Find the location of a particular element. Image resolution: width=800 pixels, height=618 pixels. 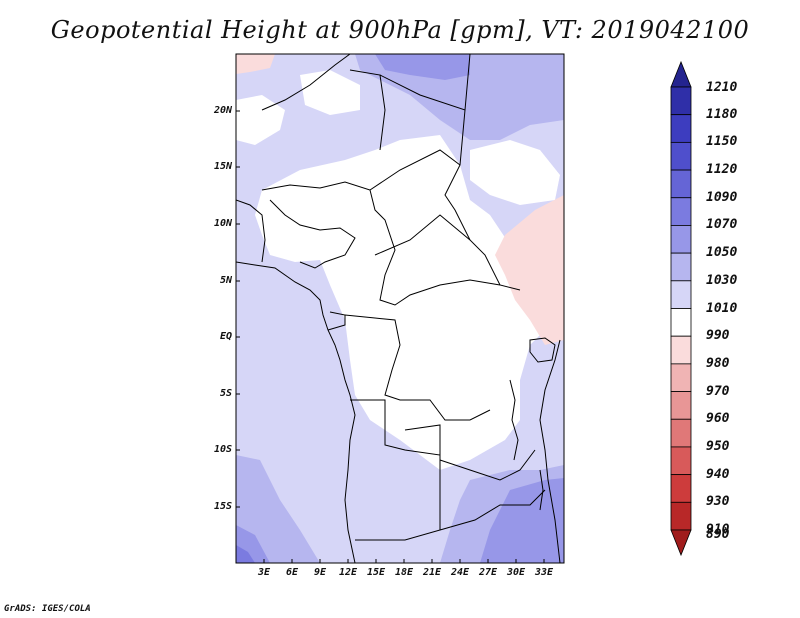

lat-label-10s: 10S is located at coordinates (222, 449).